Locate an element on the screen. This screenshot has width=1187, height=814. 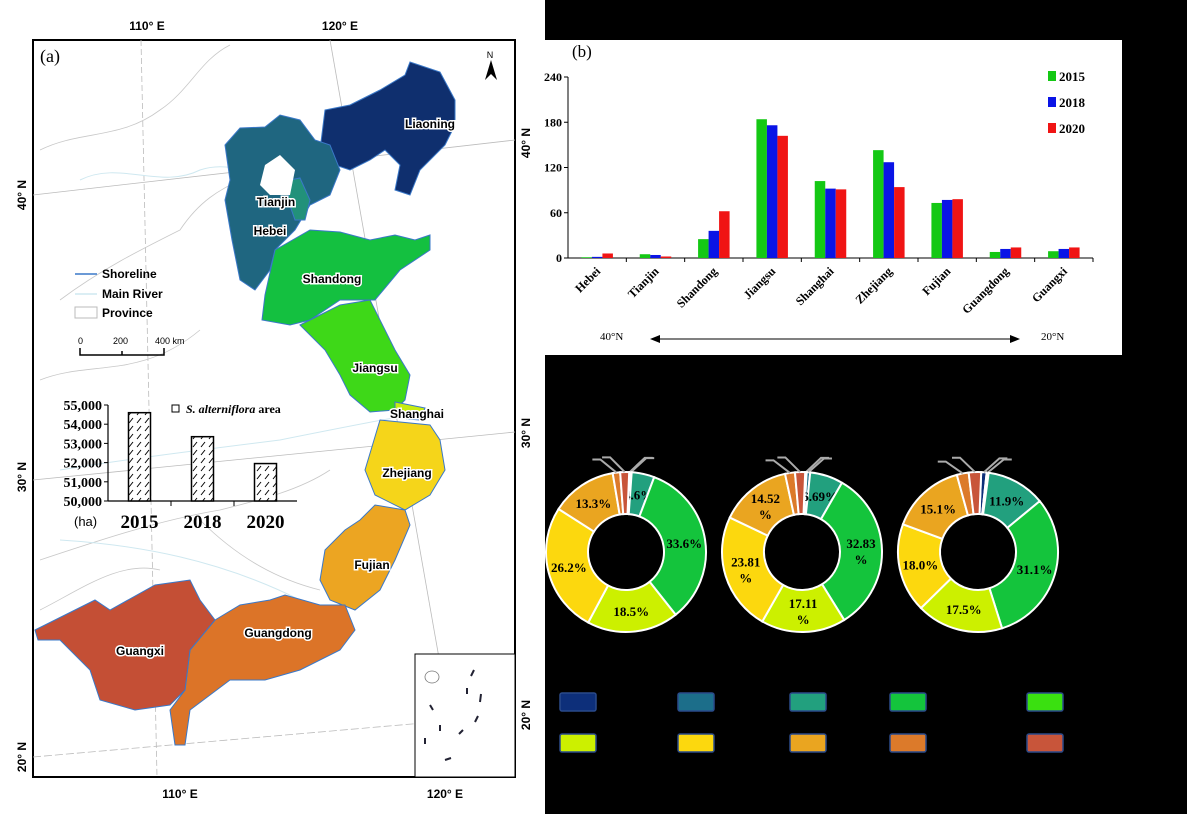
inset-xtick: 2015 is located at coordinates (140, 522).